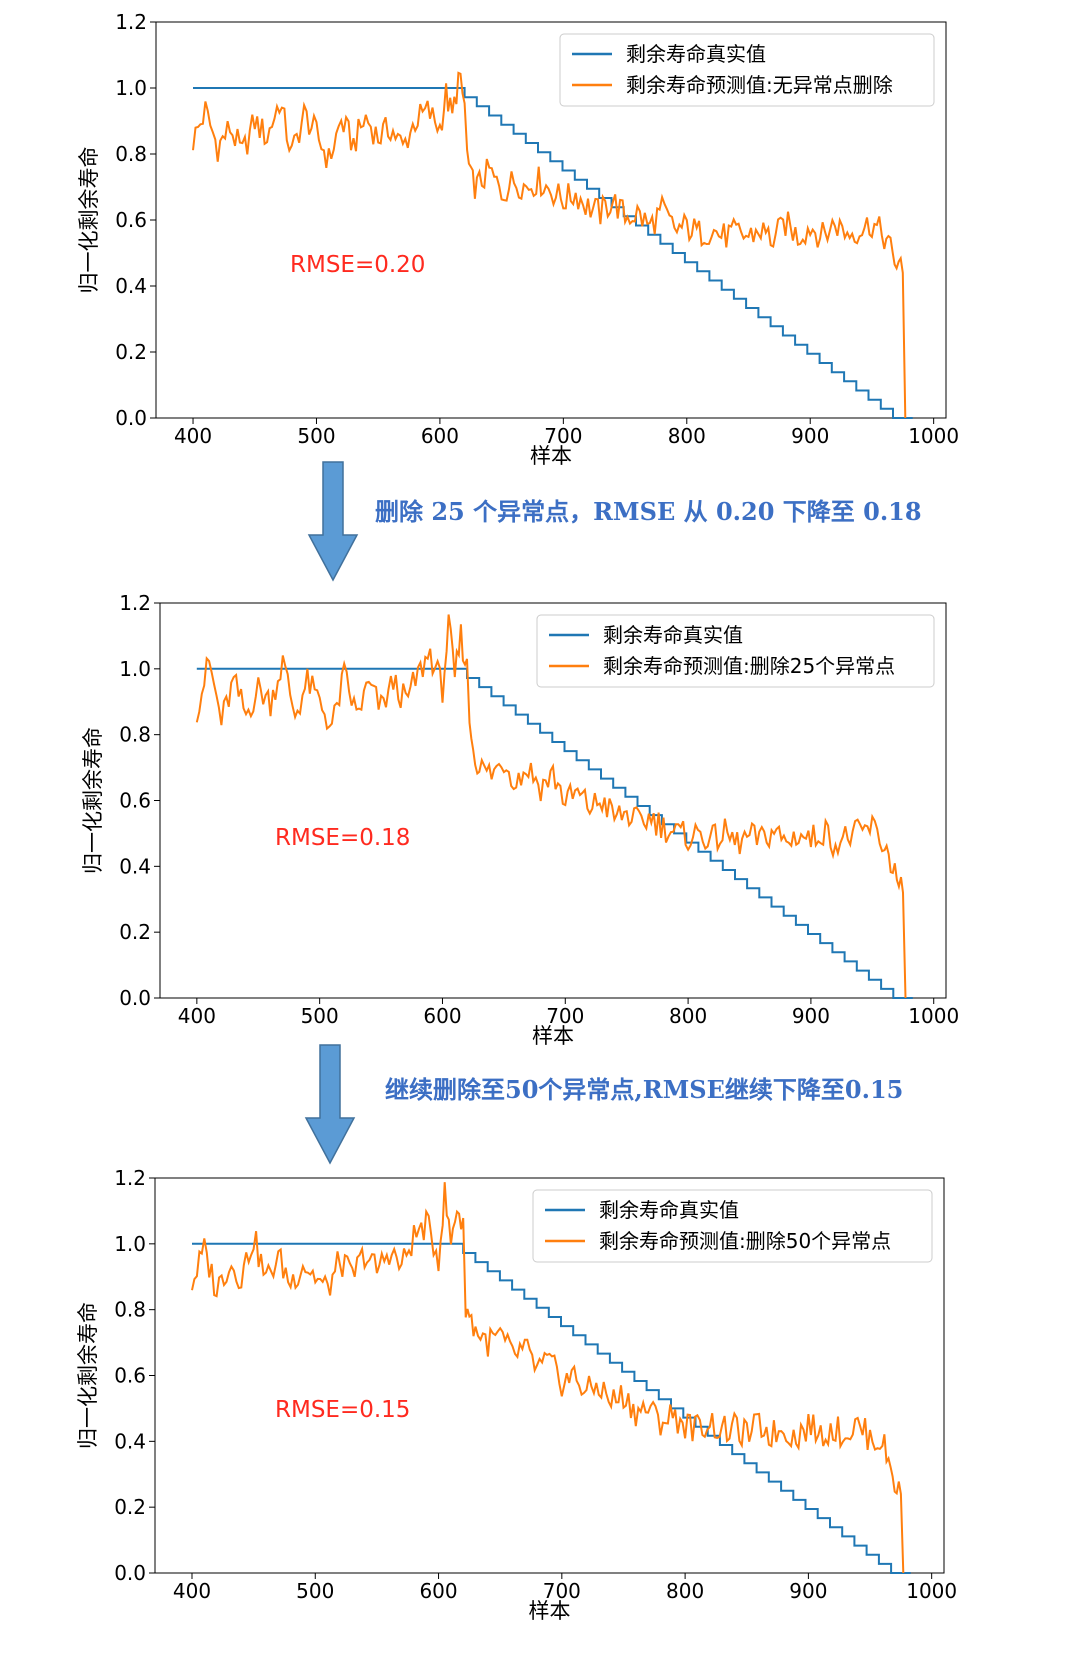 The image size is (1080, 1675). What do you see at coordinates (357, 265) in the screenshot?
I see `rmse-annotation: RMSE=0.20` at bounding box center [357, 265].